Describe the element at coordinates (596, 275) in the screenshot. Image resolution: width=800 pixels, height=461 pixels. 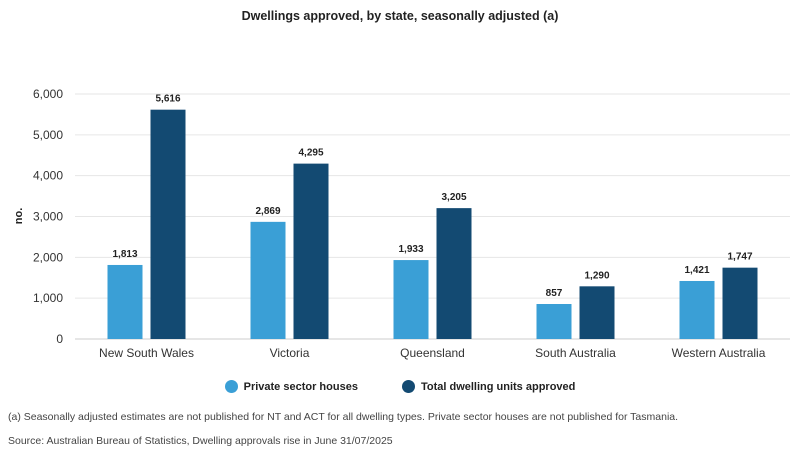
I see `data-label: 1,290` at that location.